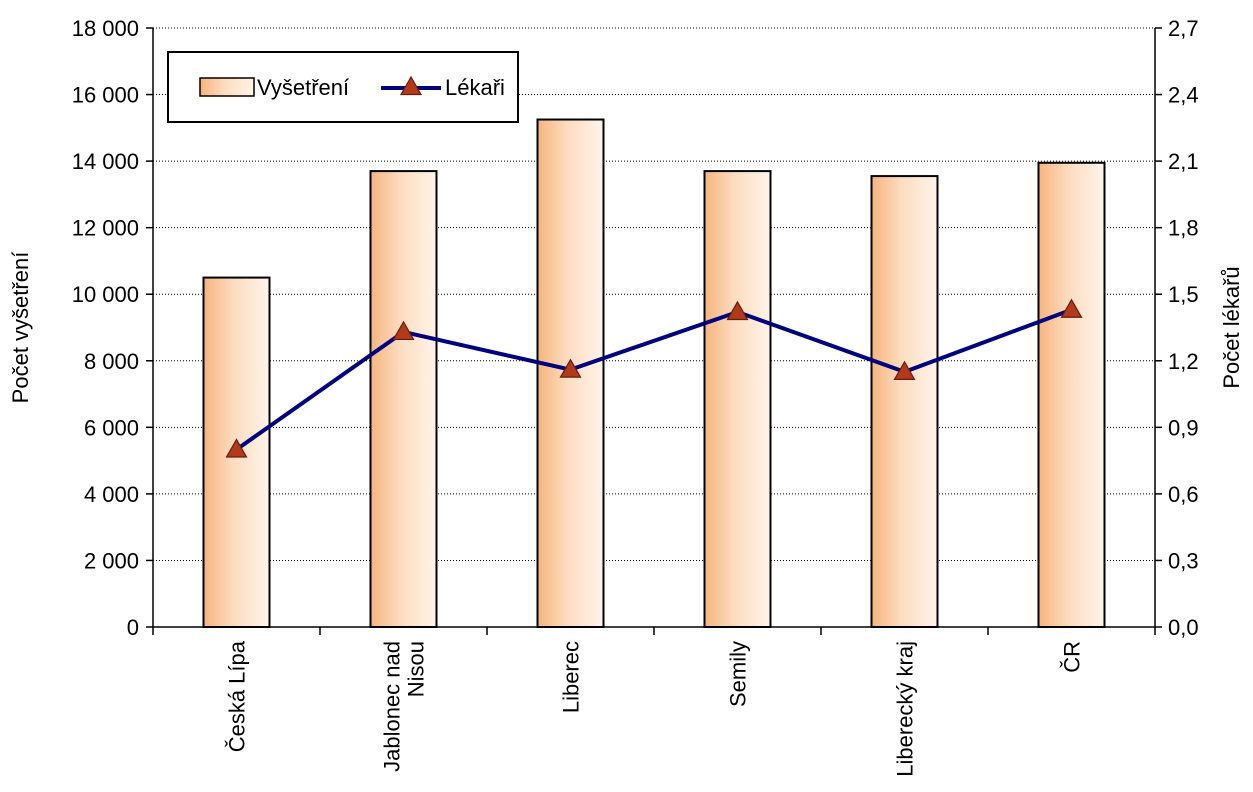 The height and width of the screenshot is (792, 1253). What do you see at coordinates (111, 560) in the screenshot?
I see `left-tick-label: 2 000` at bounding box center [111, 560].